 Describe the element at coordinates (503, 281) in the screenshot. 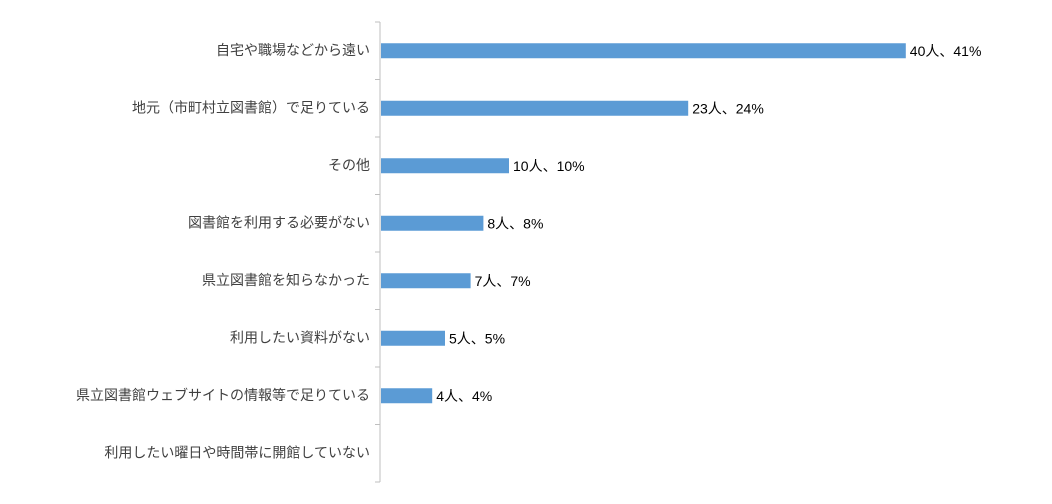

I see `data-label: 7人、7%` at that location.